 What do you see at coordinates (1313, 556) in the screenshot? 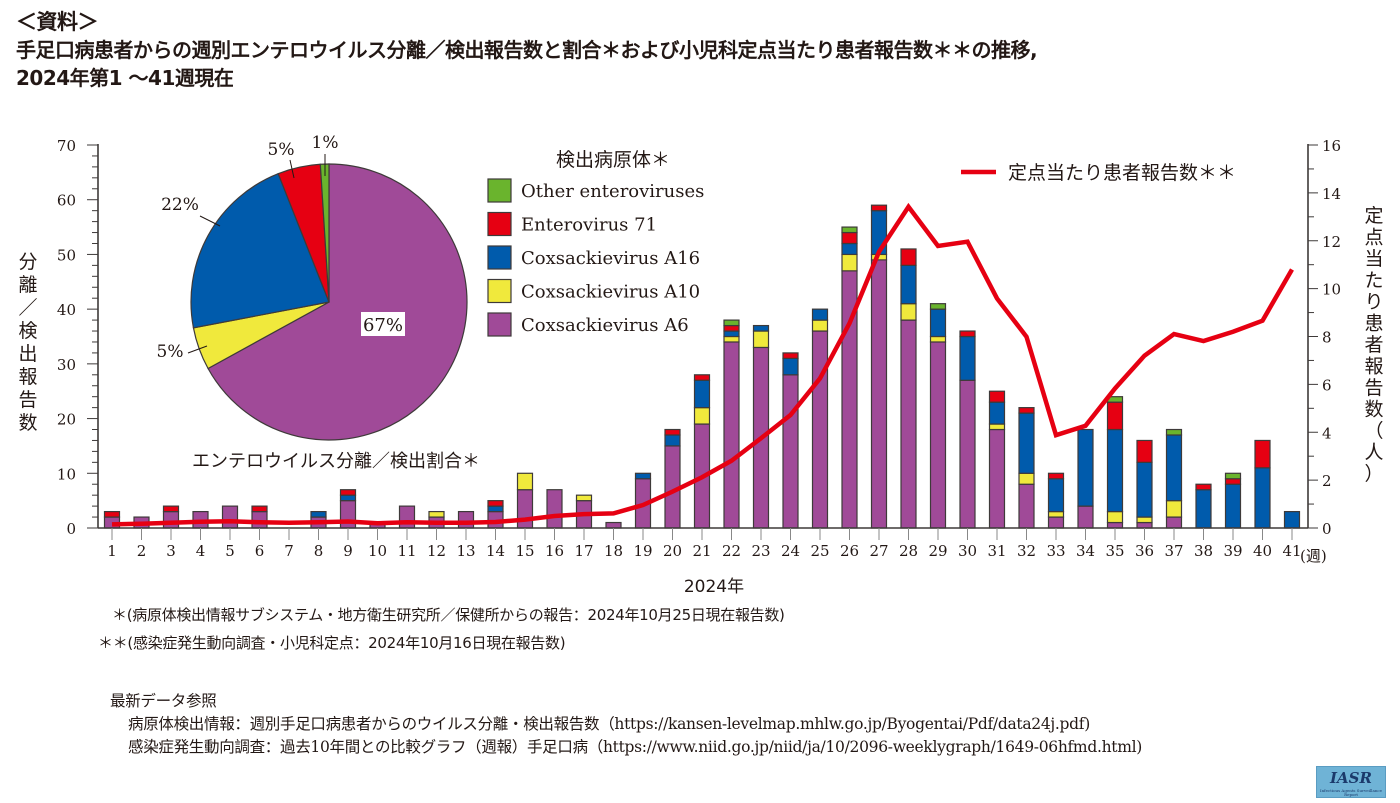
I see `x-axis-unit: (週)` at bounding box center [1313, 556].